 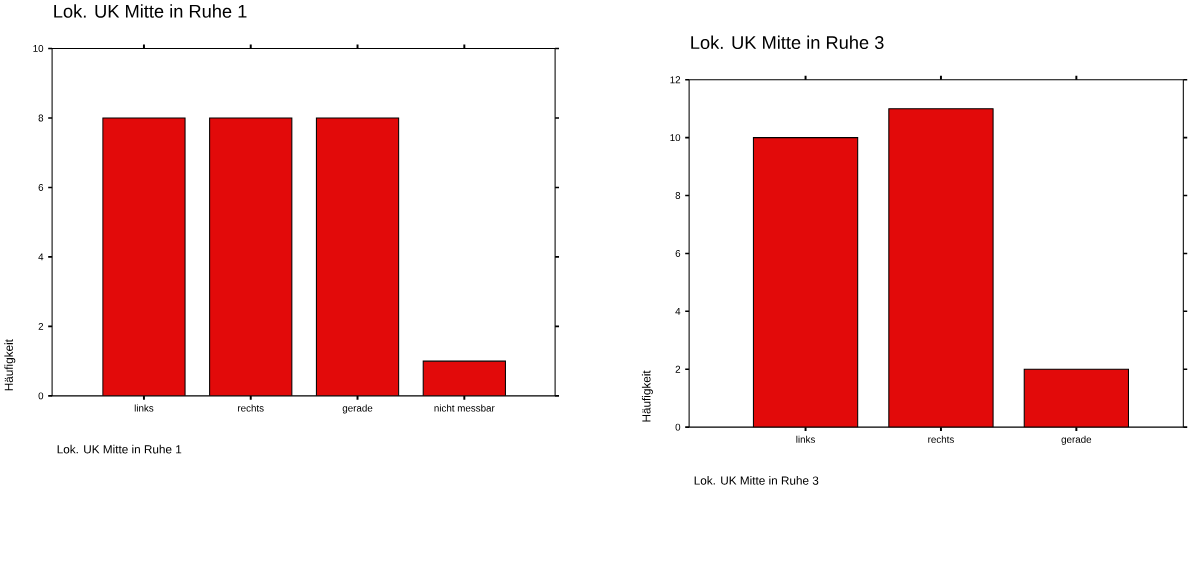 I want to click on chart-title: Lok. UK Mitte in Ruhe 3, so click(x=787, y=42).